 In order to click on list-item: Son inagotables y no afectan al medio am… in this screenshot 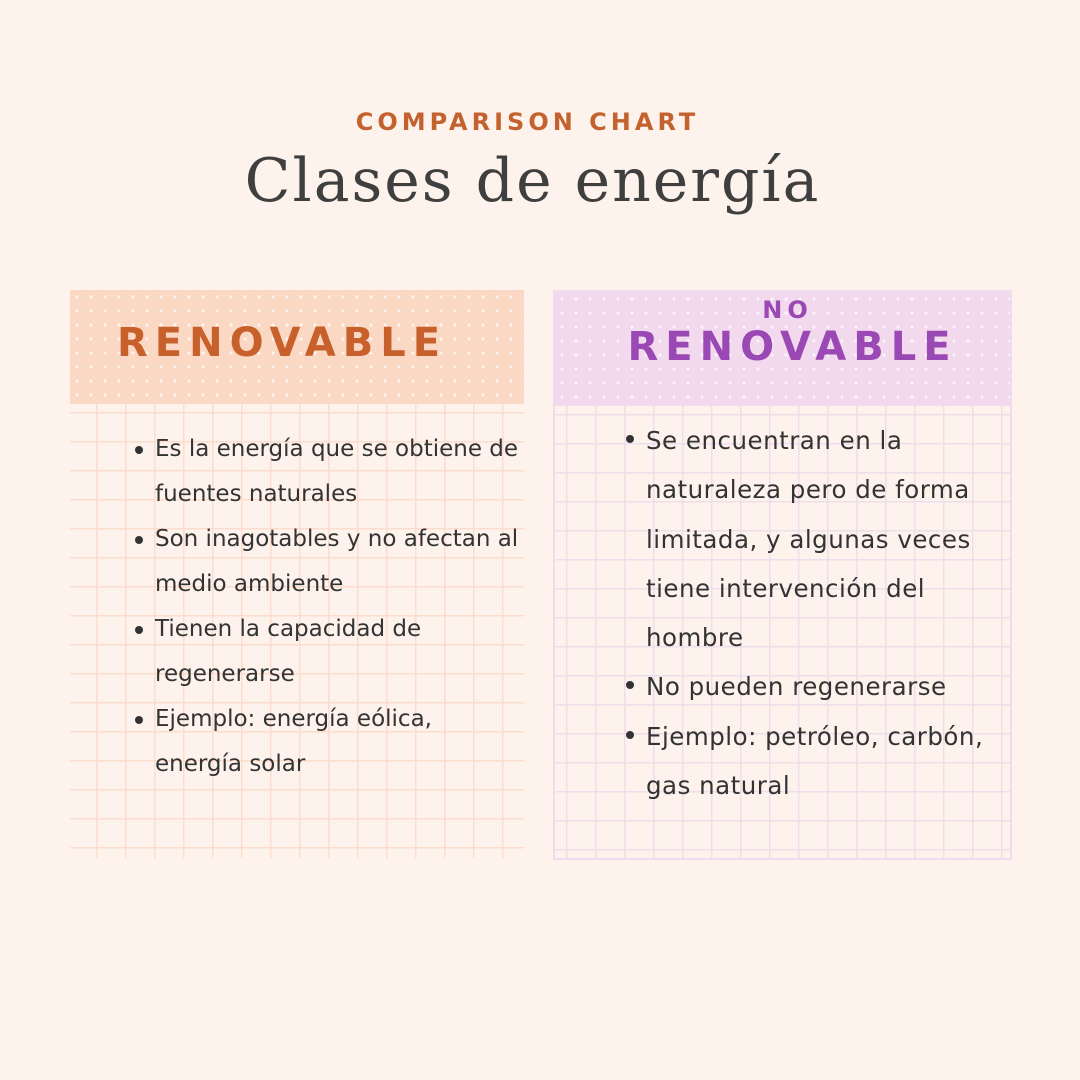, I will do `click(330, 562)`.